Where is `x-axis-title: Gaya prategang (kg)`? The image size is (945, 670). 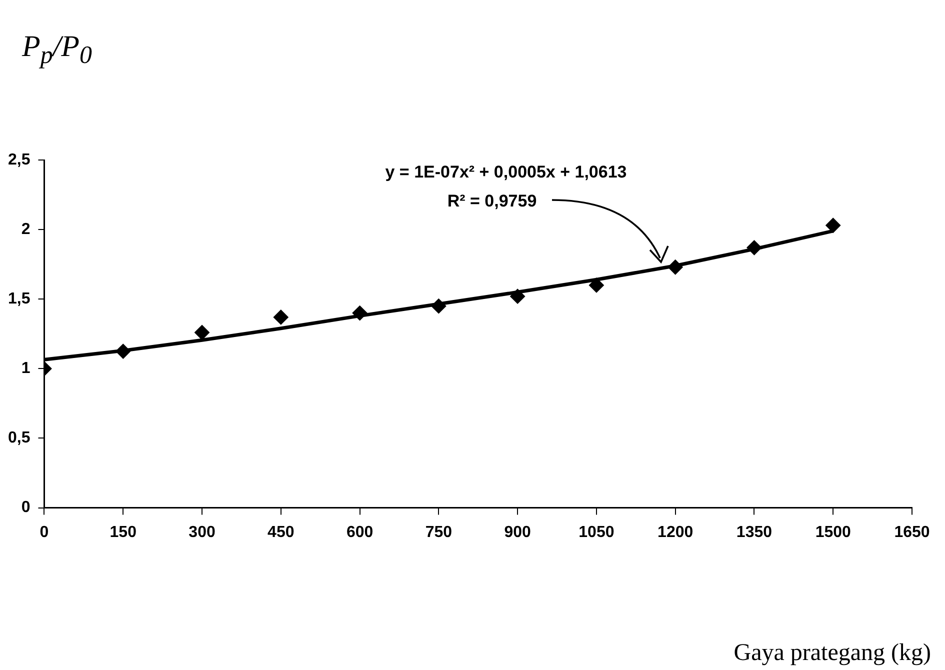
x-axis-title: Gaya prategang (kg) is located at coordinates (832, 653).